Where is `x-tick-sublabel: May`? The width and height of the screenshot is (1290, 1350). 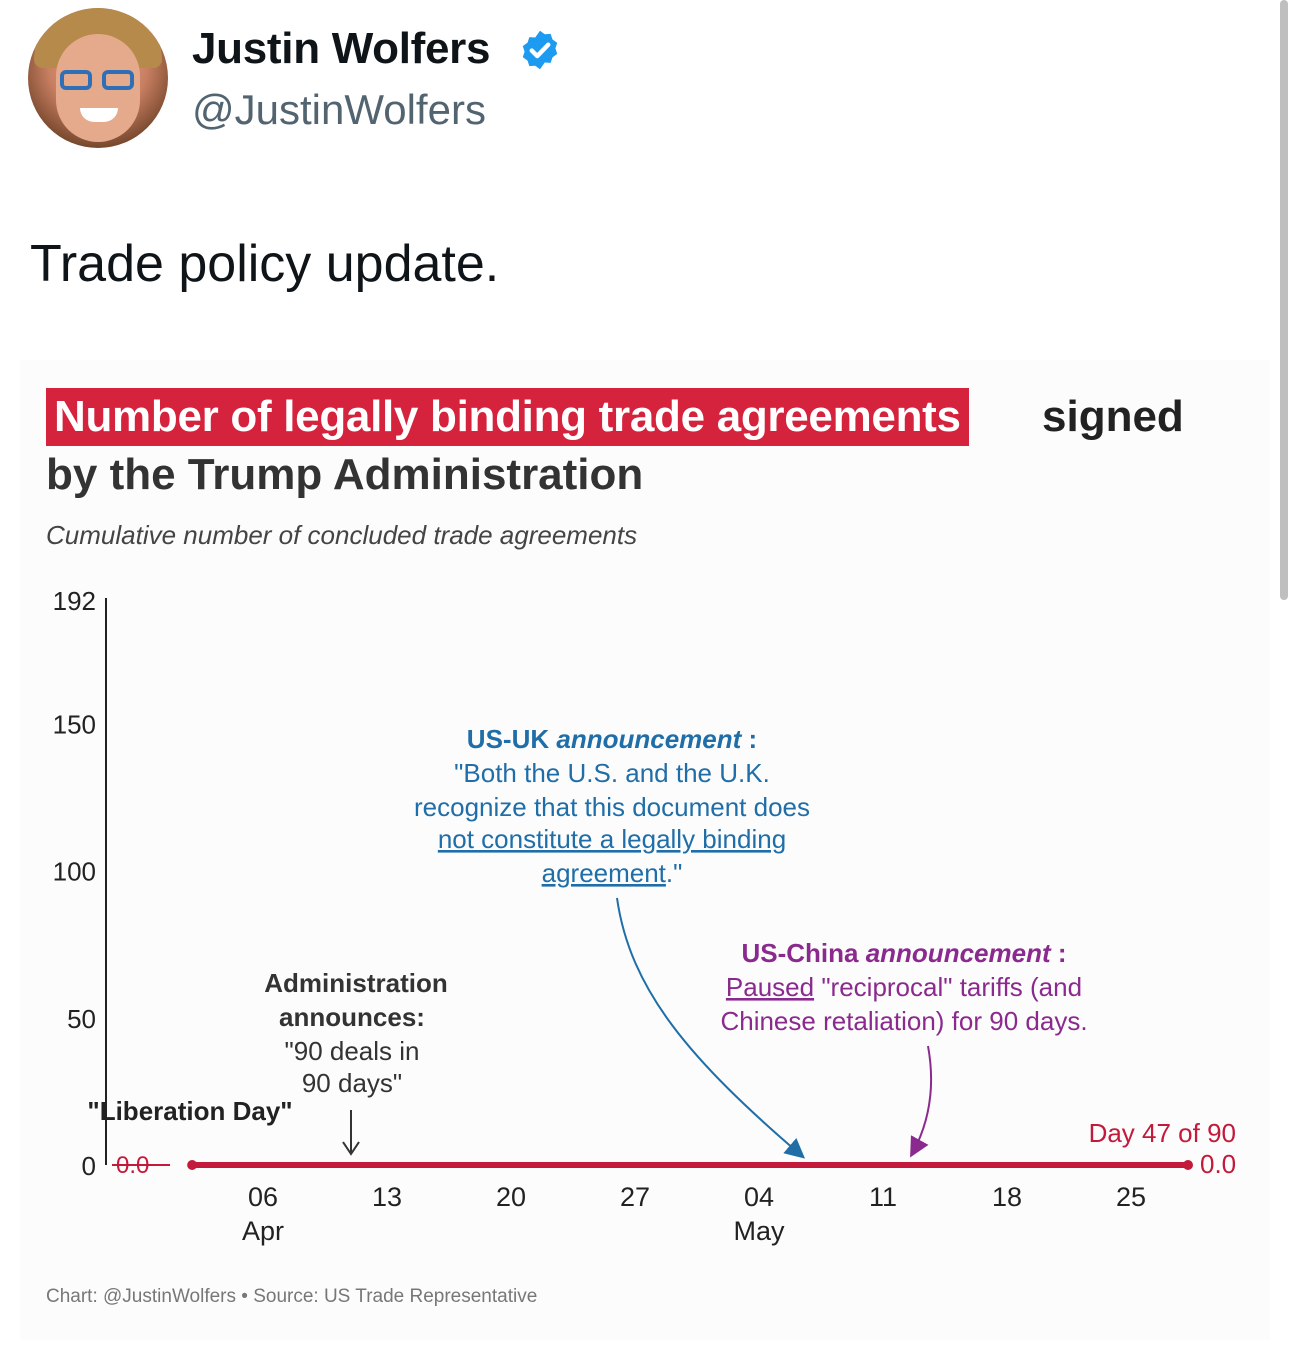
x-tick-sublabel: May is located at coordinates (759, 1231).